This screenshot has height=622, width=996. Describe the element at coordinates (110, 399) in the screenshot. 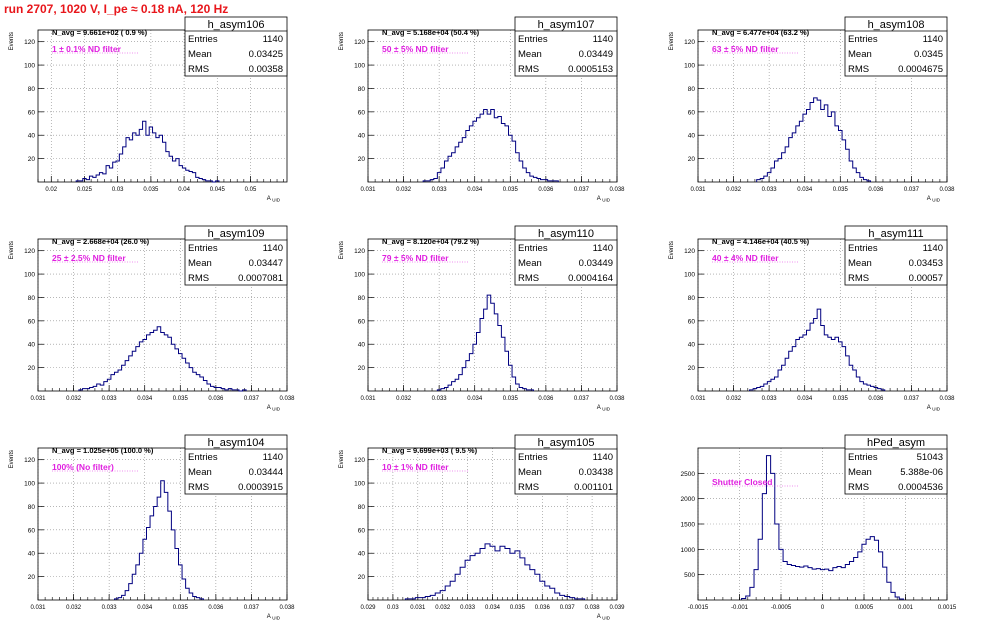

I see `x-tick-label: 0.033` at that location.